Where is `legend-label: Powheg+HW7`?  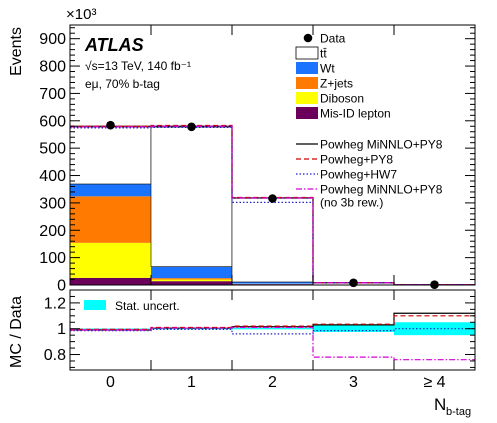 legend-label: Powheg+HW7 is located at coordinates (358, 175).